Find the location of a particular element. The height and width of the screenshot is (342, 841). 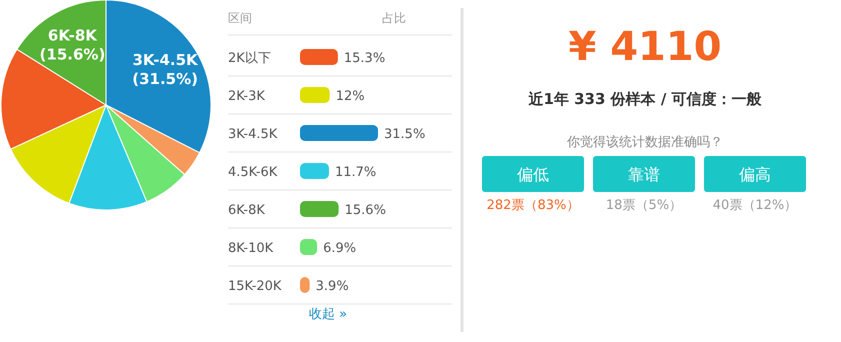

text: 偏高 is located at coordinates (755, 174).